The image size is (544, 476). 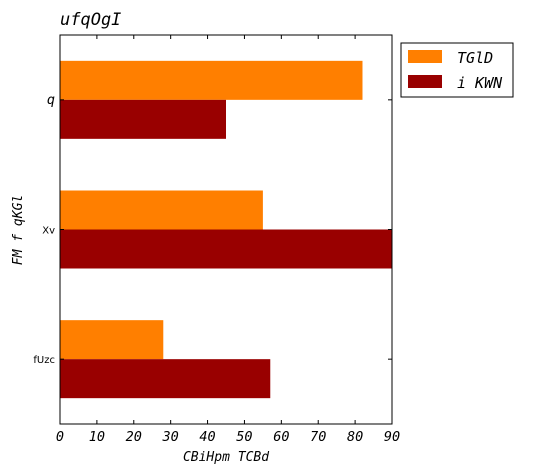 I want to click on x-tick-label: 40, so click(x=207, y=437).